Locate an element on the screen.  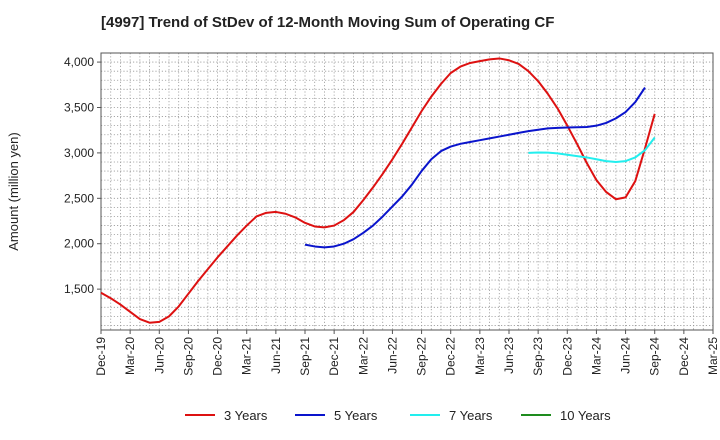
x-tick-label: Jun-21 is located at coordinates (276, 355).